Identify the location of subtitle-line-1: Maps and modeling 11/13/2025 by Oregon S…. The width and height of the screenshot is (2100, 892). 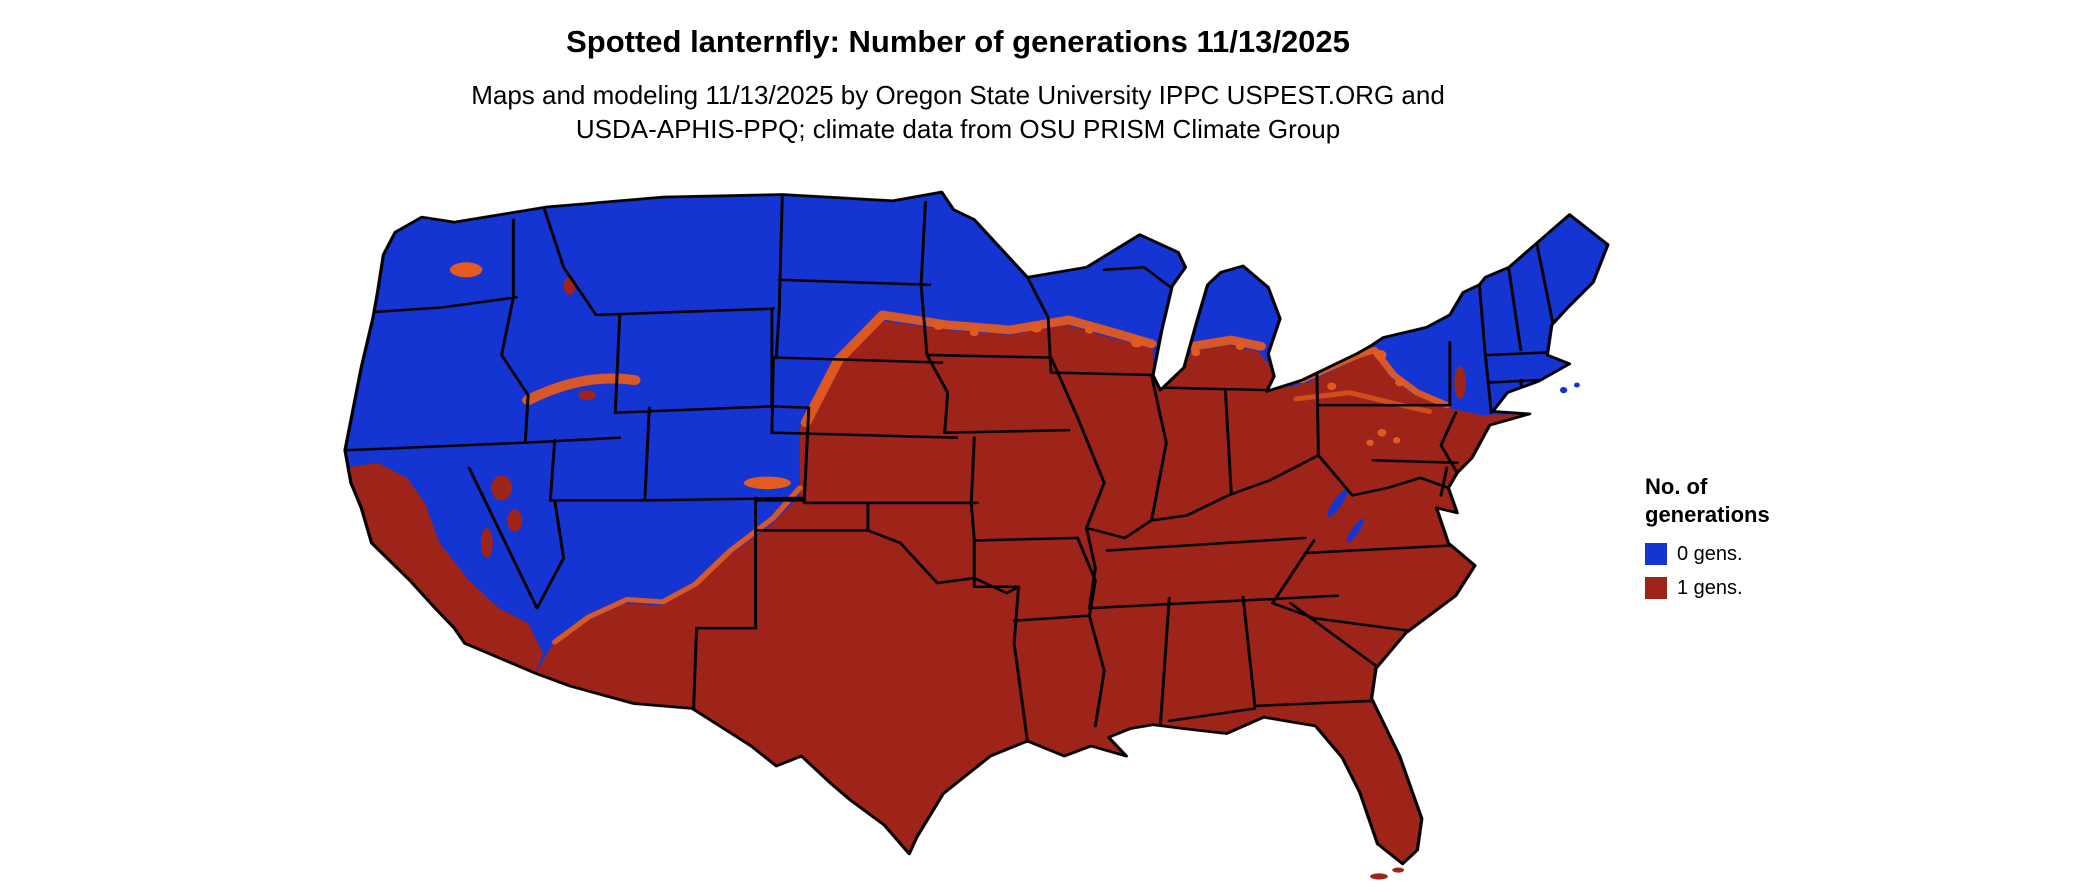
(958, 95).